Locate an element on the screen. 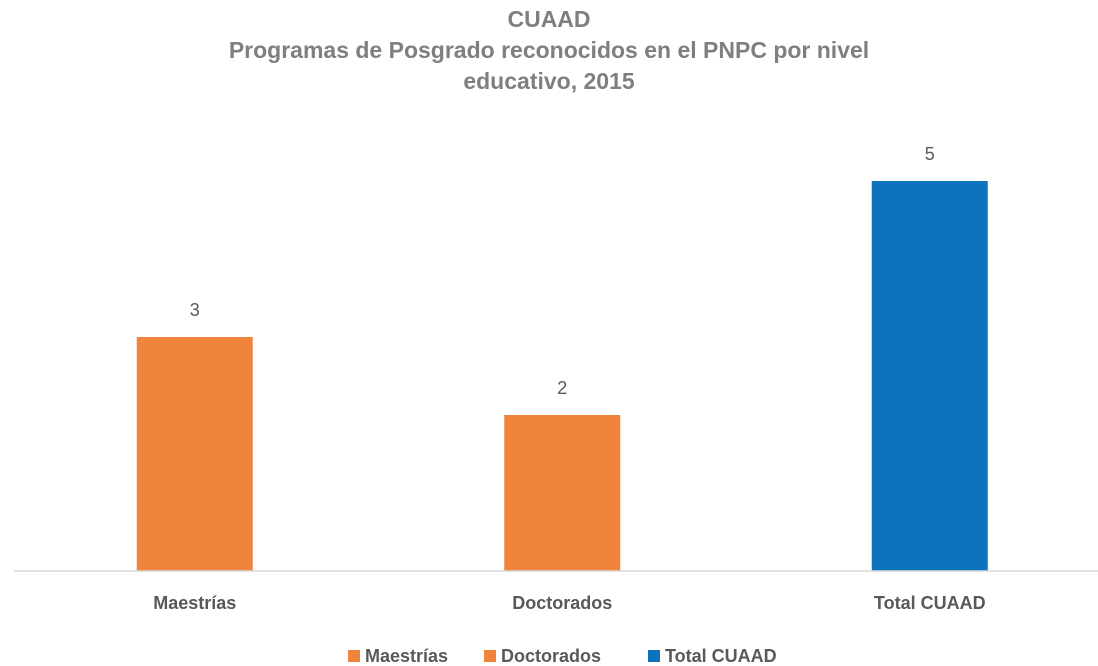 The image size is (1098, 666). x-tick-label: Maestrías is located at coordinates (194, 603).